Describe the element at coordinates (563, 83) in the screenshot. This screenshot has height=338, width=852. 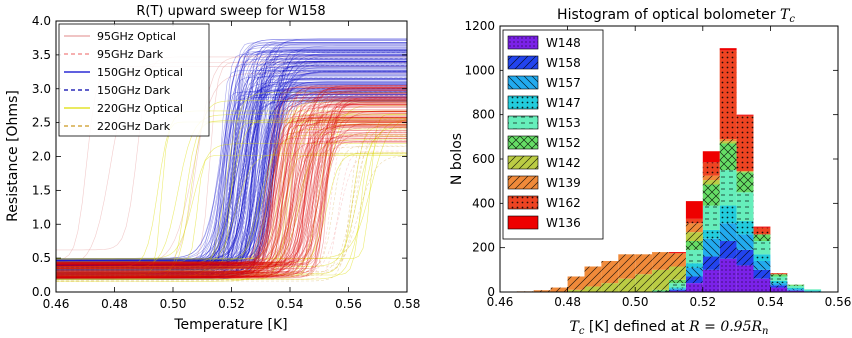
I see `legend-label: W157` at that location.